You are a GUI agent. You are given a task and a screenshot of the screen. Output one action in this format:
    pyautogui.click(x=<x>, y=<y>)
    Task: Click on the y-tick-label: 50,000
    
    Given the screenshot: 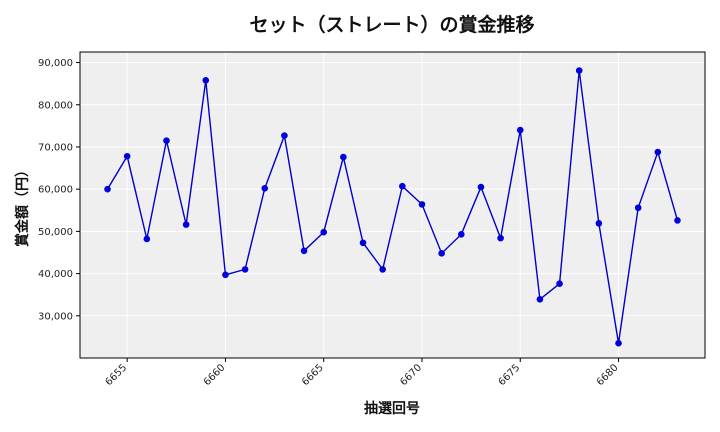 What is the action you would take?
    pyautogui.click(x=55, y=232)
    